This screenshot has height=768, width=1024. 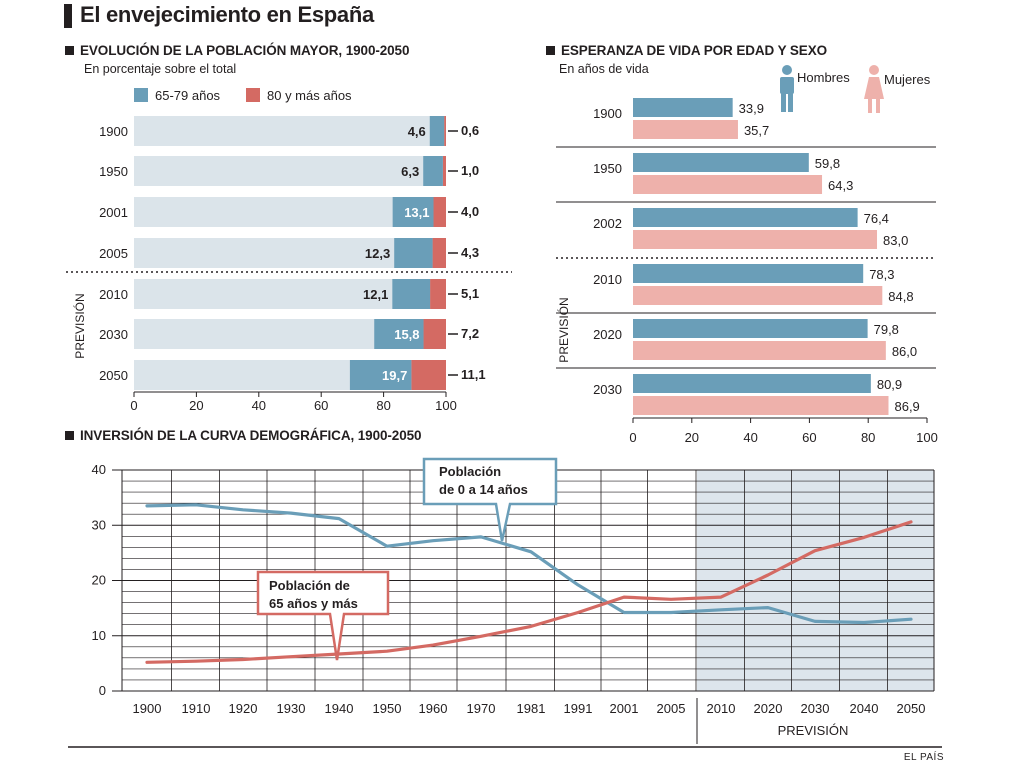 I want to click on y-tick-label: 40, so click(x=99, y=469).